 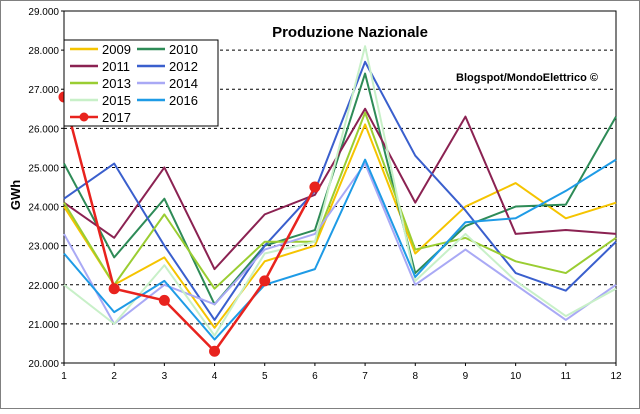 What do you see at coordinates (43, 325) in the screenshot?
I see `y-tick-label: 21.000` at bounding box center [43, 325].